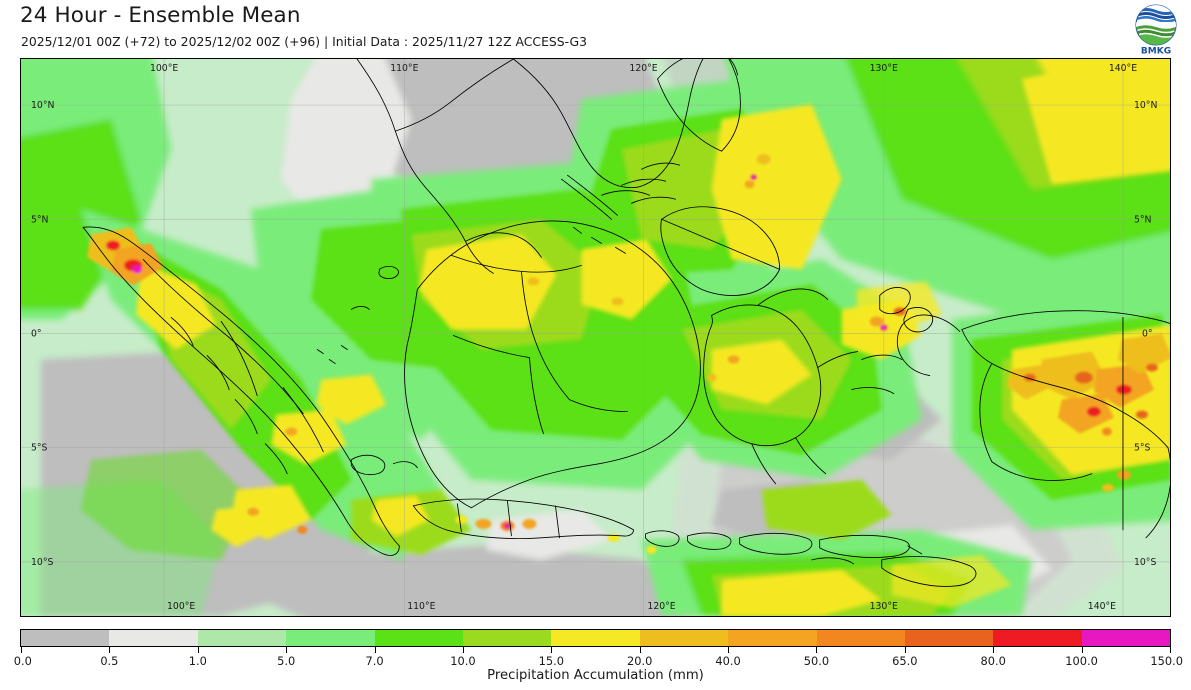 The height and width of the screenshot is (690, 1191). What do you see at coordinates (1147, 333) in the screenshot?
I see `axis-label-right-0: 0°` at bounding box center [1147, 333].